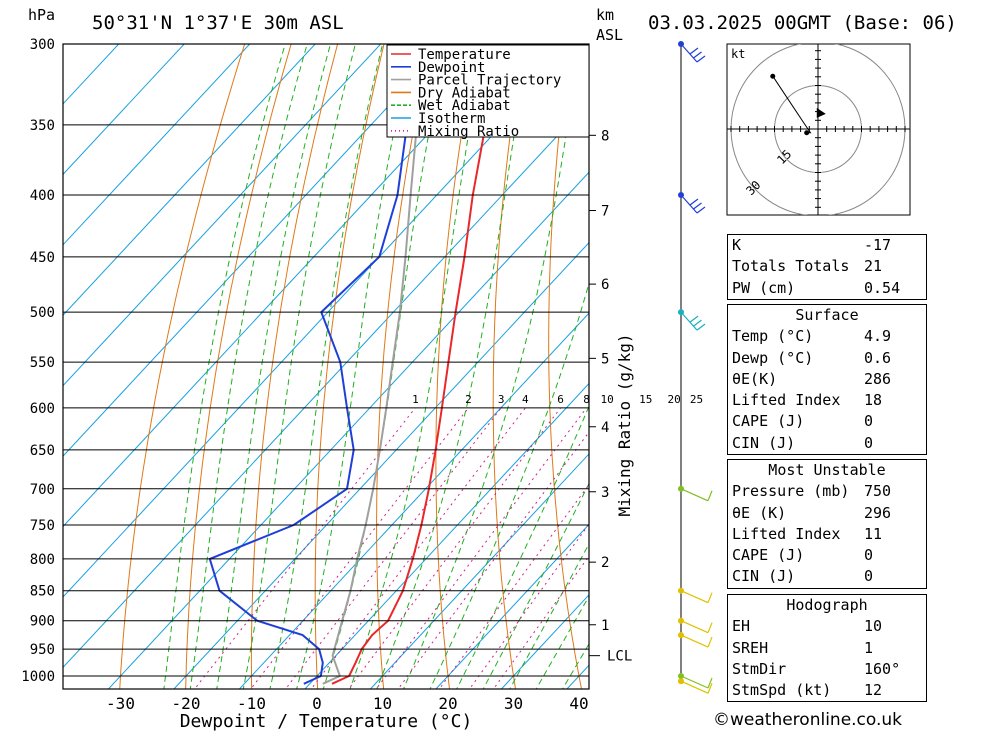 The height and width of the screenshot is (733, 1000). What do you see at coordinates (42, 363) in the screenshot?
I see `pressure-tick-label: 550` at bounding box center [42, 363].